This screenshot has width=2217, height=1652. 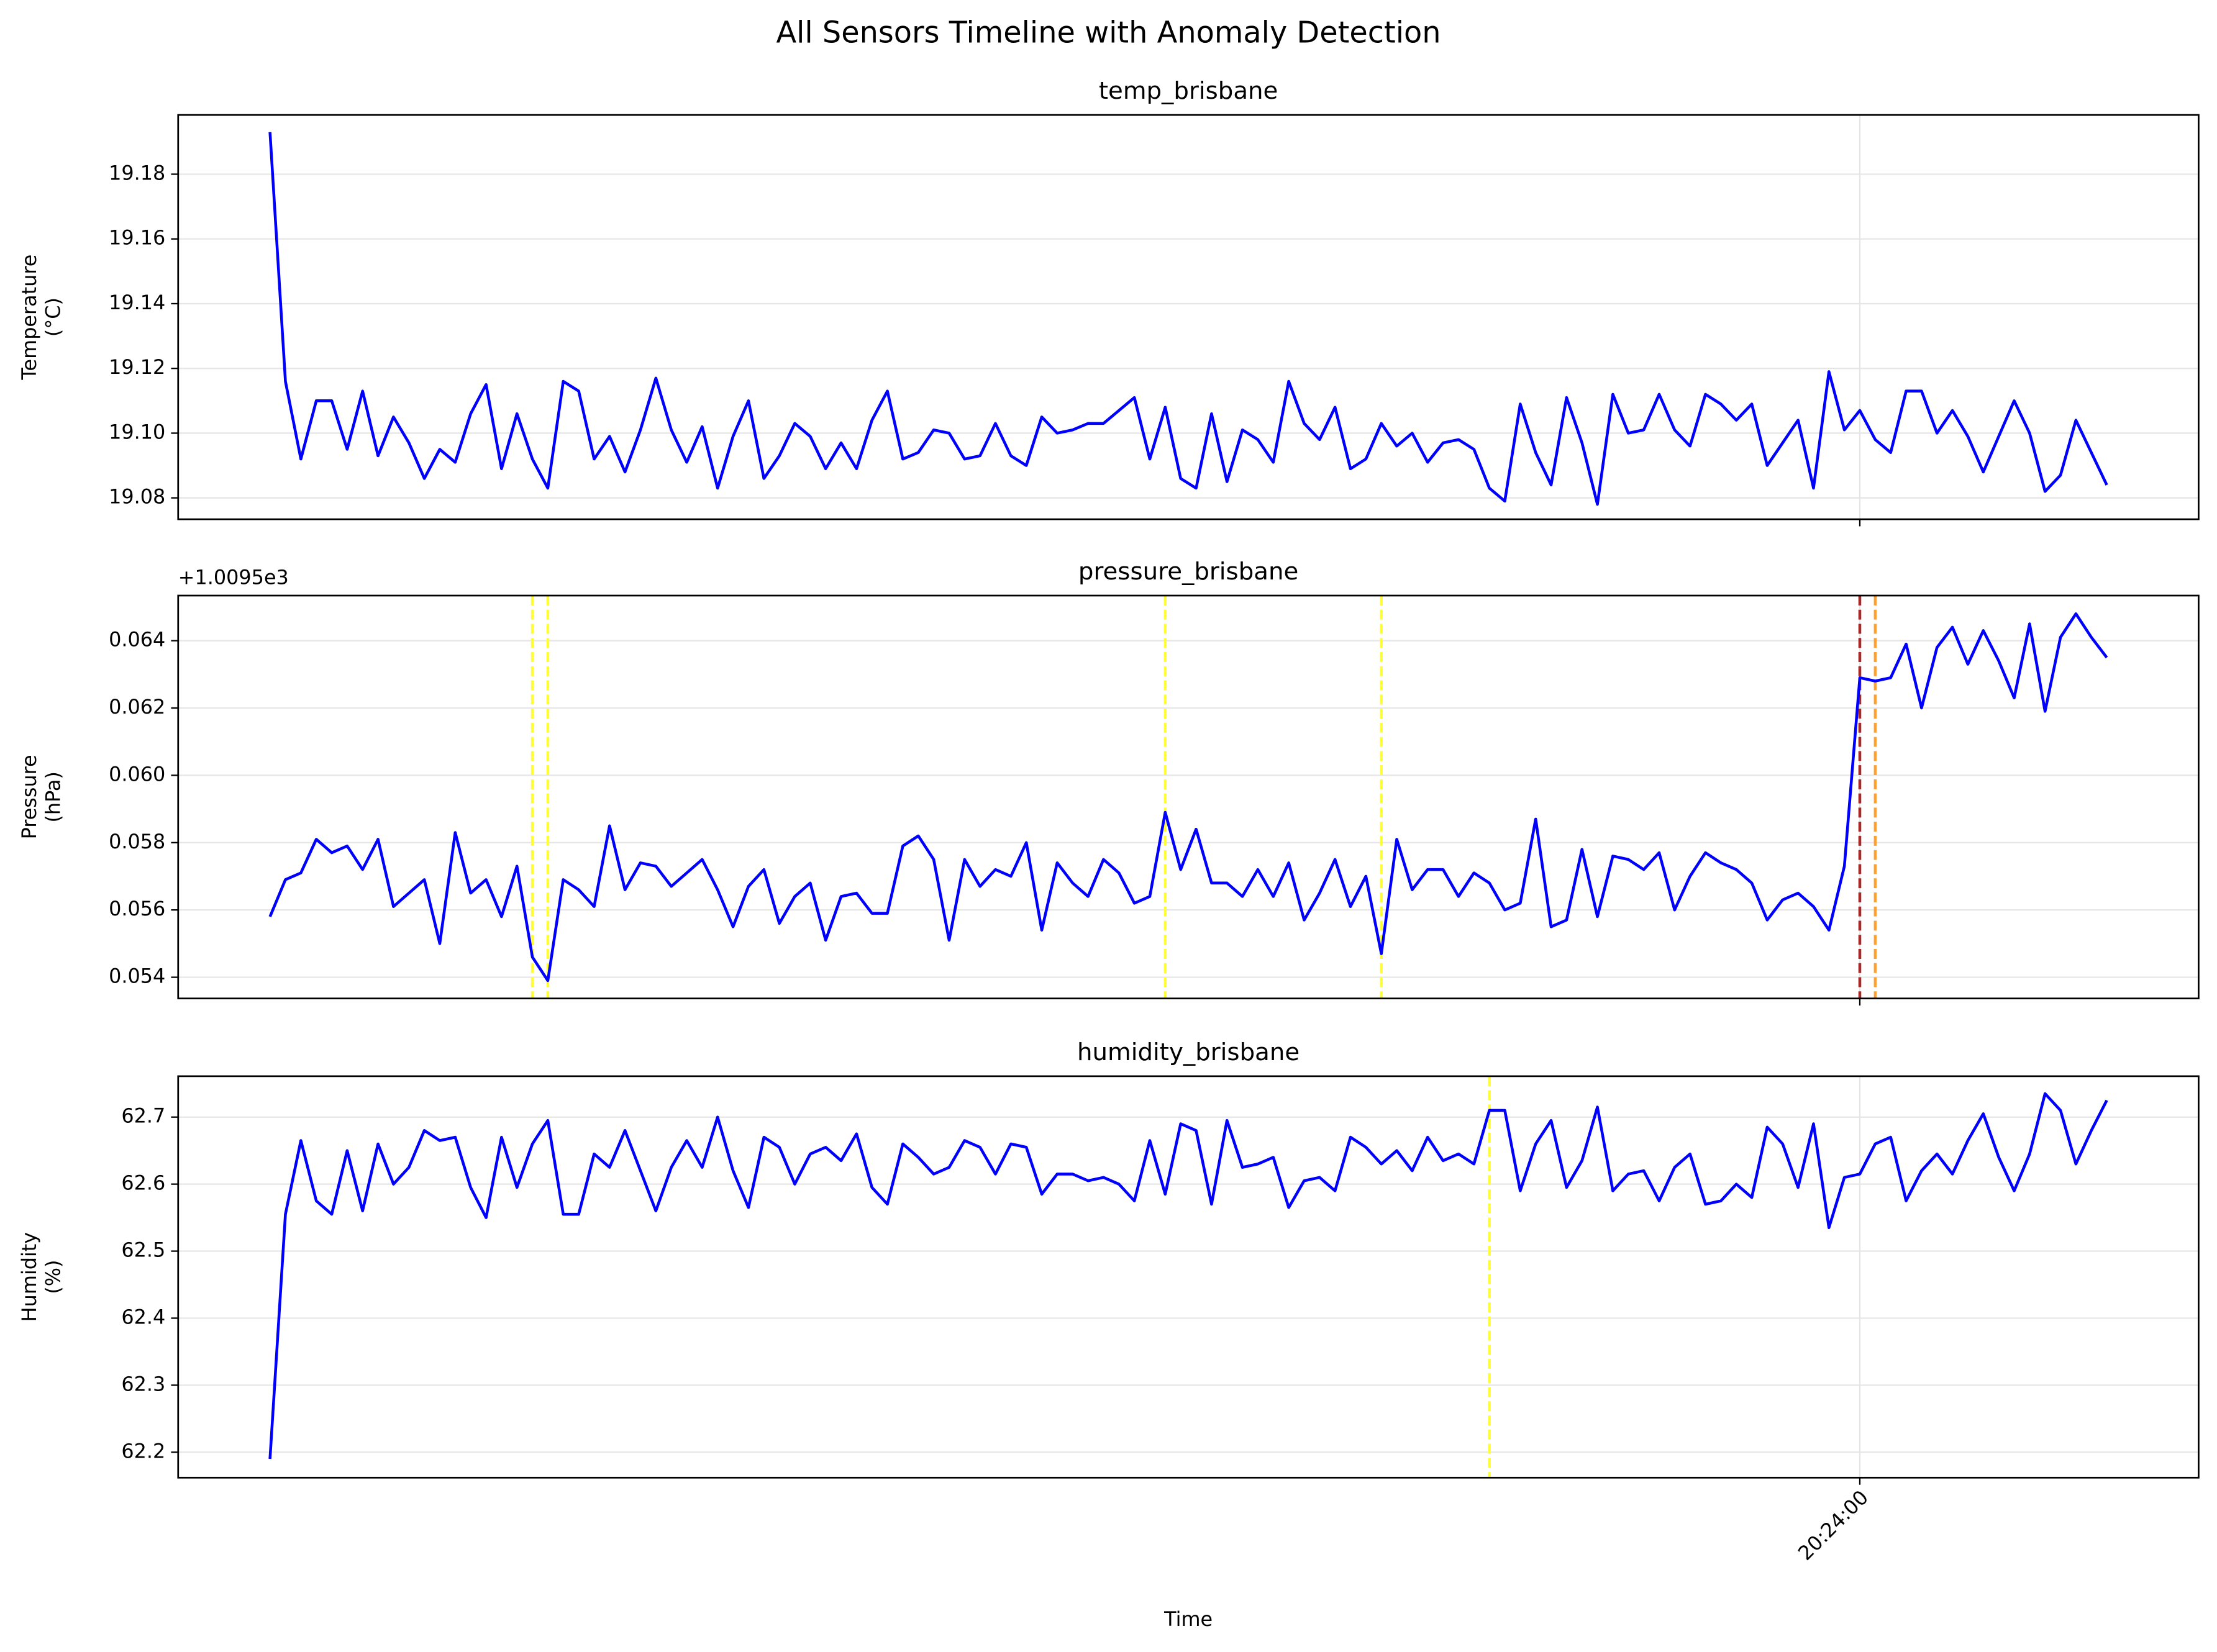 What do you see at coordinates (137, 707) in the screenshot?
I see `y-tick-label: 0.062` at bounding box center [137, 707].